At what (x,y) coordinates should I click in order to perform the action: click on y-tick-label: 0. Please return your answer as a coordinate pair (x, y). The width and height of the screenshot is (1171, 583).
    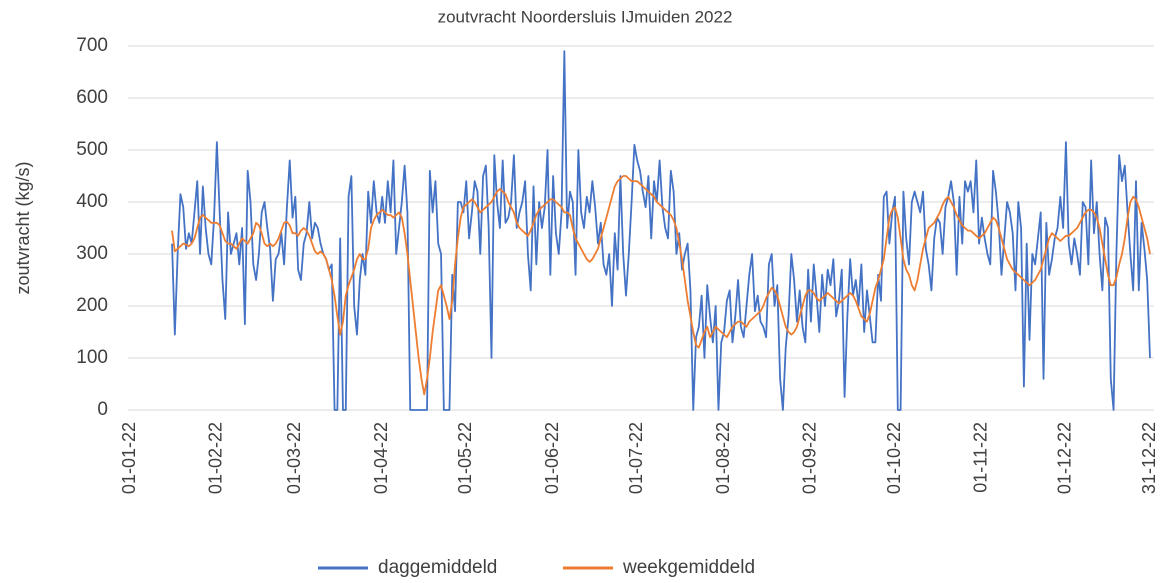
    Looking at the image, I should click on (102, 409).